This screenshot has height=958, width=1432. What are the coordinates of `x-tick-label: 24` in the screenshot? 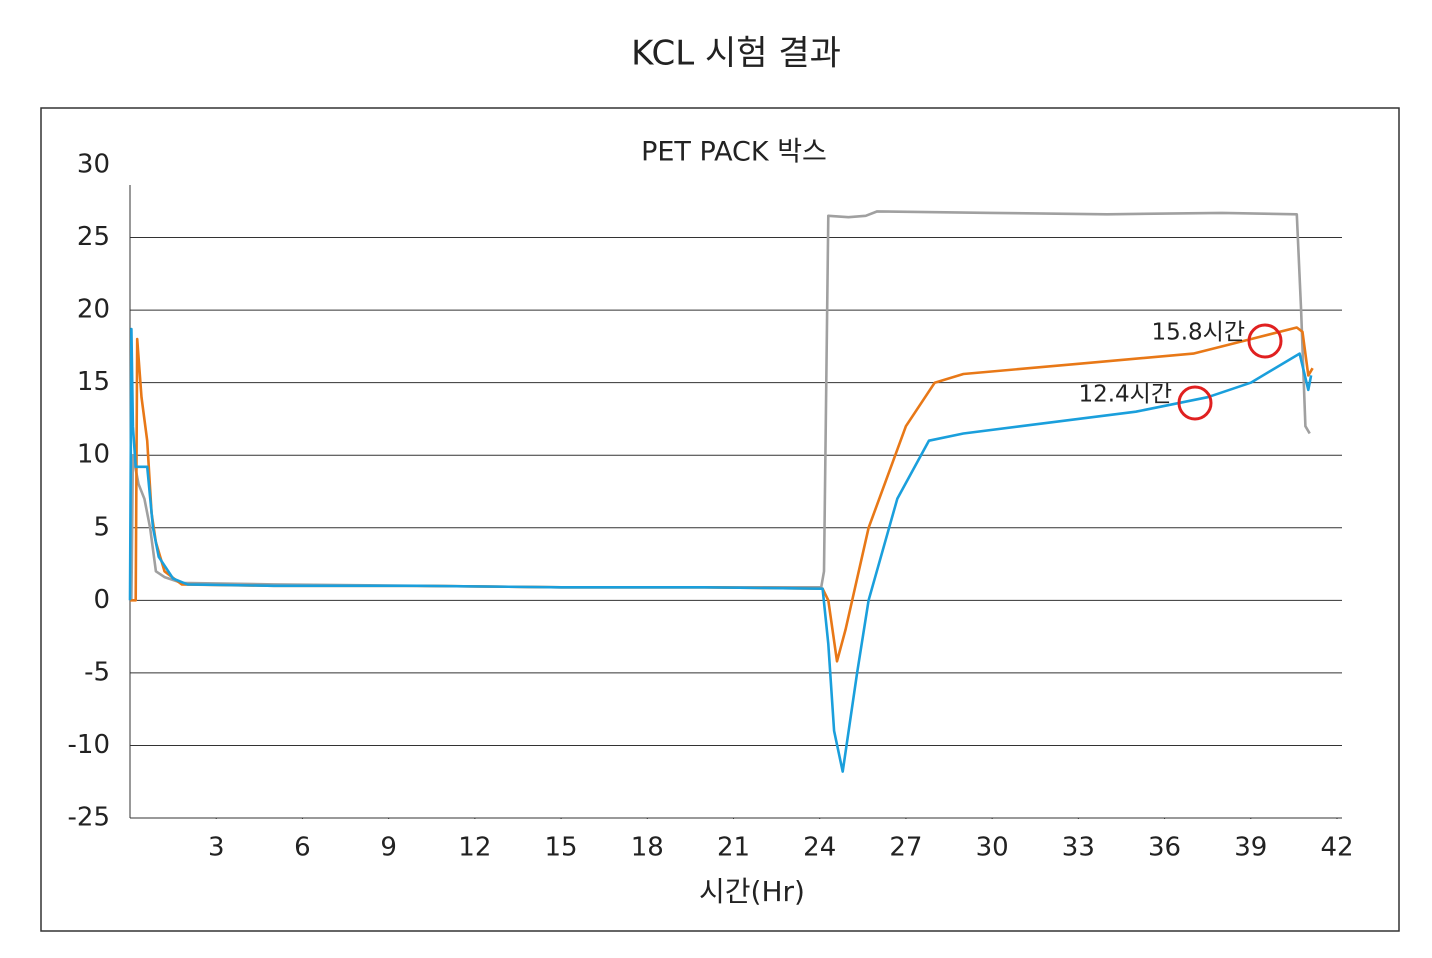 It's located at (819, 848).